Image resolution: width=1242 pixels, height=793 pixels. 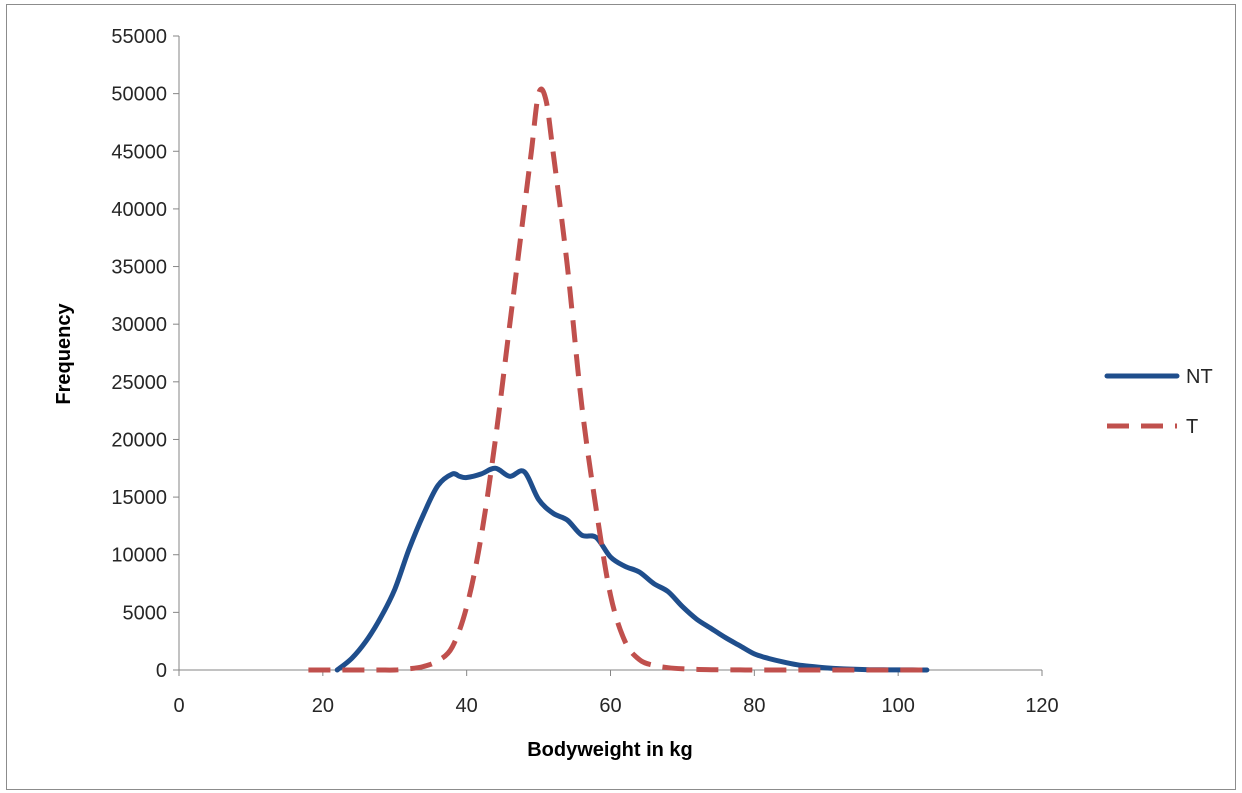 What do you see at coordinates (161, 671) in the screenshot?
I see `y-tick-label: 0` at bounding box center [161, 671].